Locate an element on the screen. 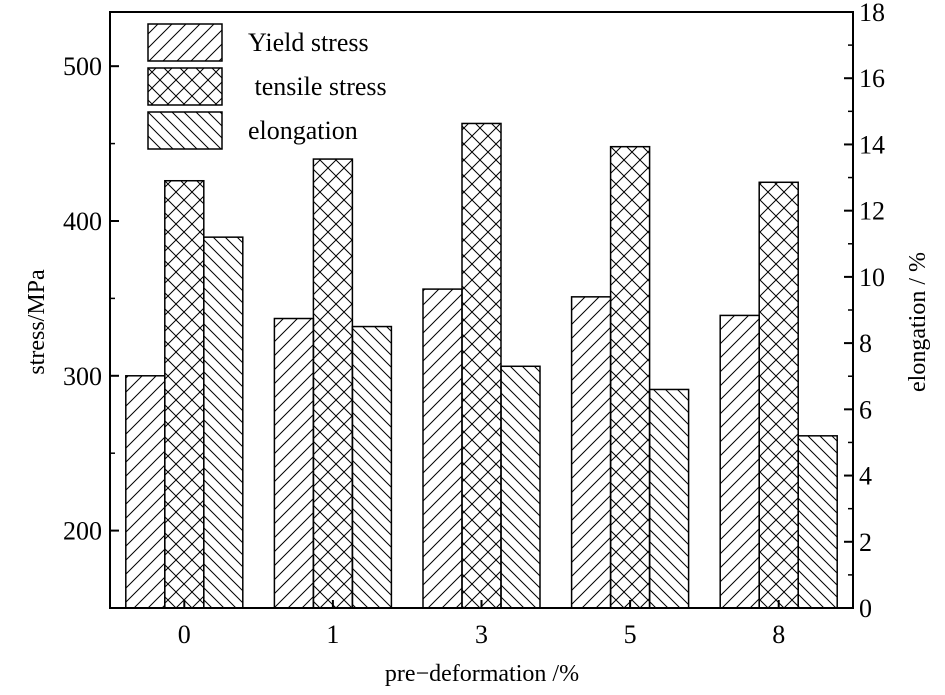 This screenshot has width=945, height=695. y-right-tick-label: 2 is located at coordinates (865, 542).